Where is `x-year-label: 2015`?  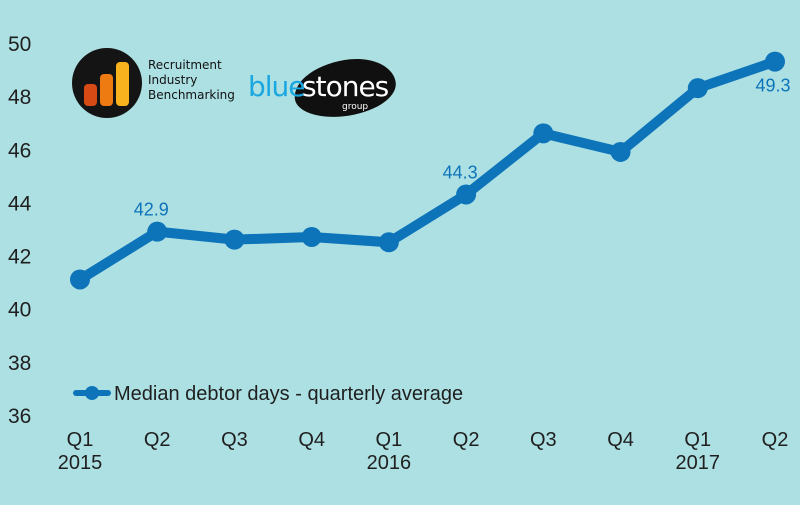
x-year-label: 2015 is located at coordinates (80, 463).